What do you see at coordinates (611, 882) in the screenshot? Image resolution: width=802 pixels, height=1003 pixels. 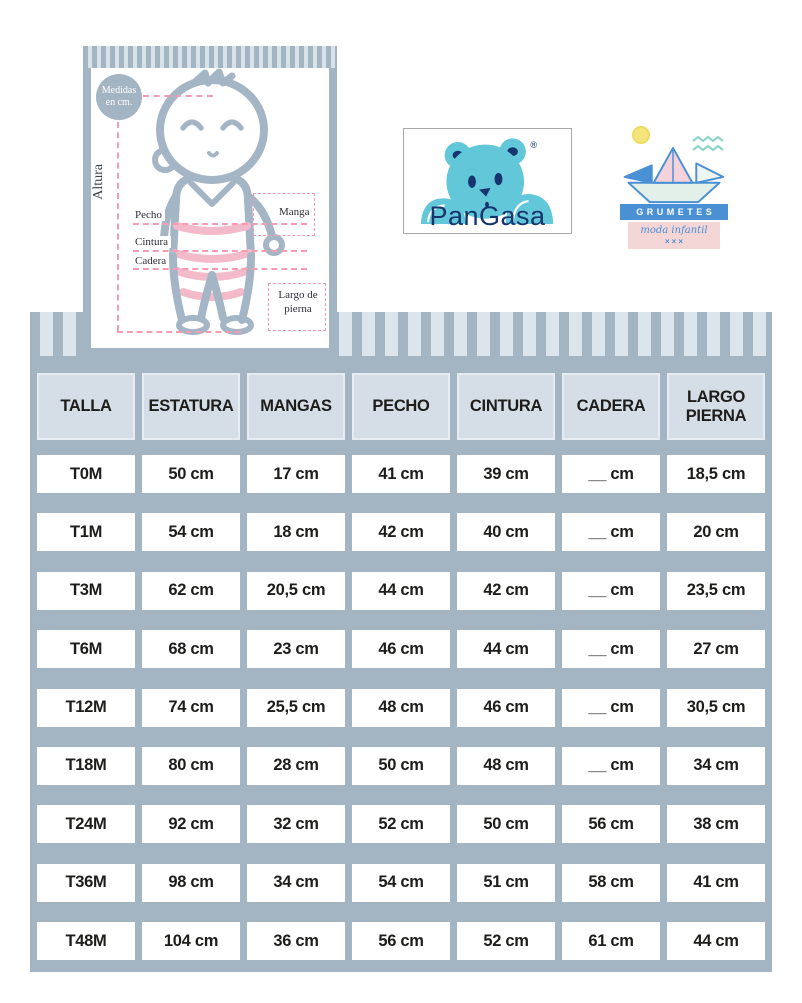 I see `table-cell: 58 cm` at bounding box center [611, 882].